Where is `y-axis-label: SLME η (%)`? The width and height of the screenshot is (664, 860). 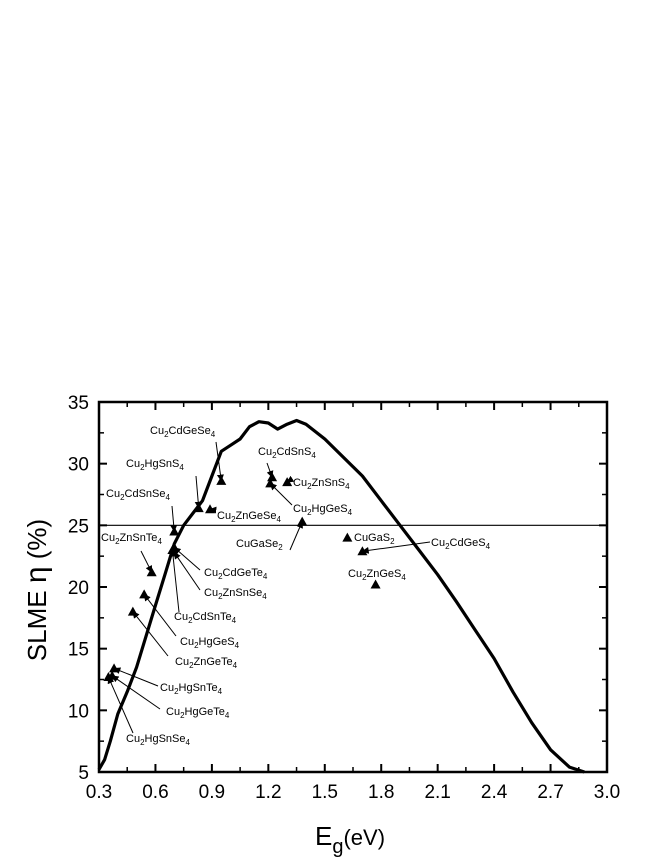 y-axis-label: SLME η (%) is located at coordinates (36, 590).